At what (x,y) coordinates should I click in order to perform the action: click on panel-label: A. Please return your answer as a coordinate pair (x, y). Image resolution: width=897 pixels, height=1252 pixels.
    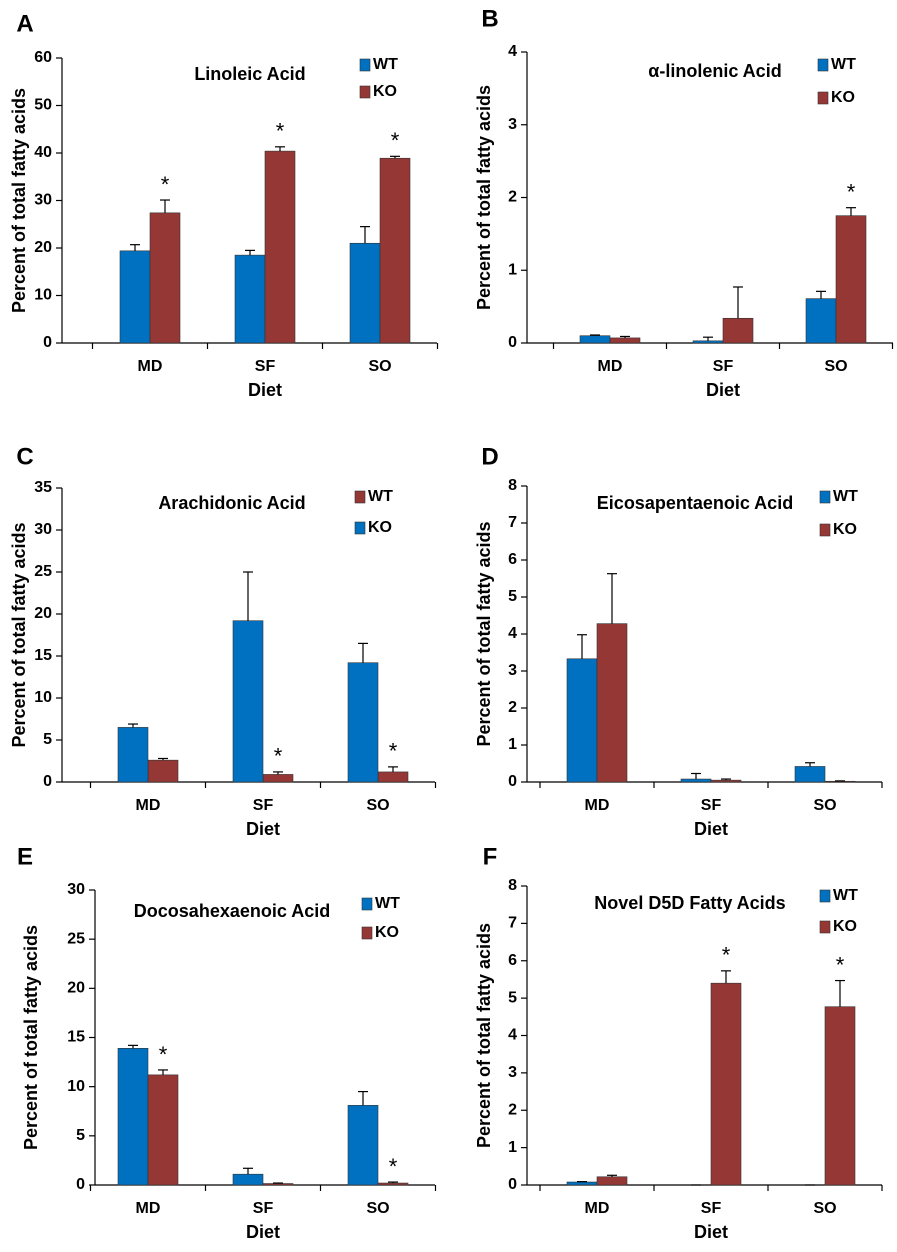
    Looking at the image, I should click on (24, 23).